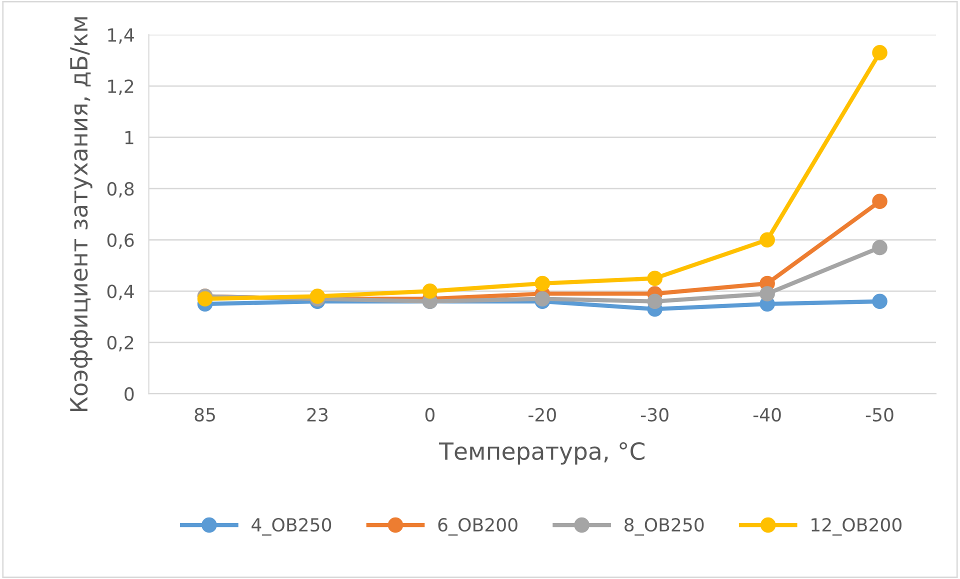  I want to click on legend-label: 6_OB200, so click(478, 527).